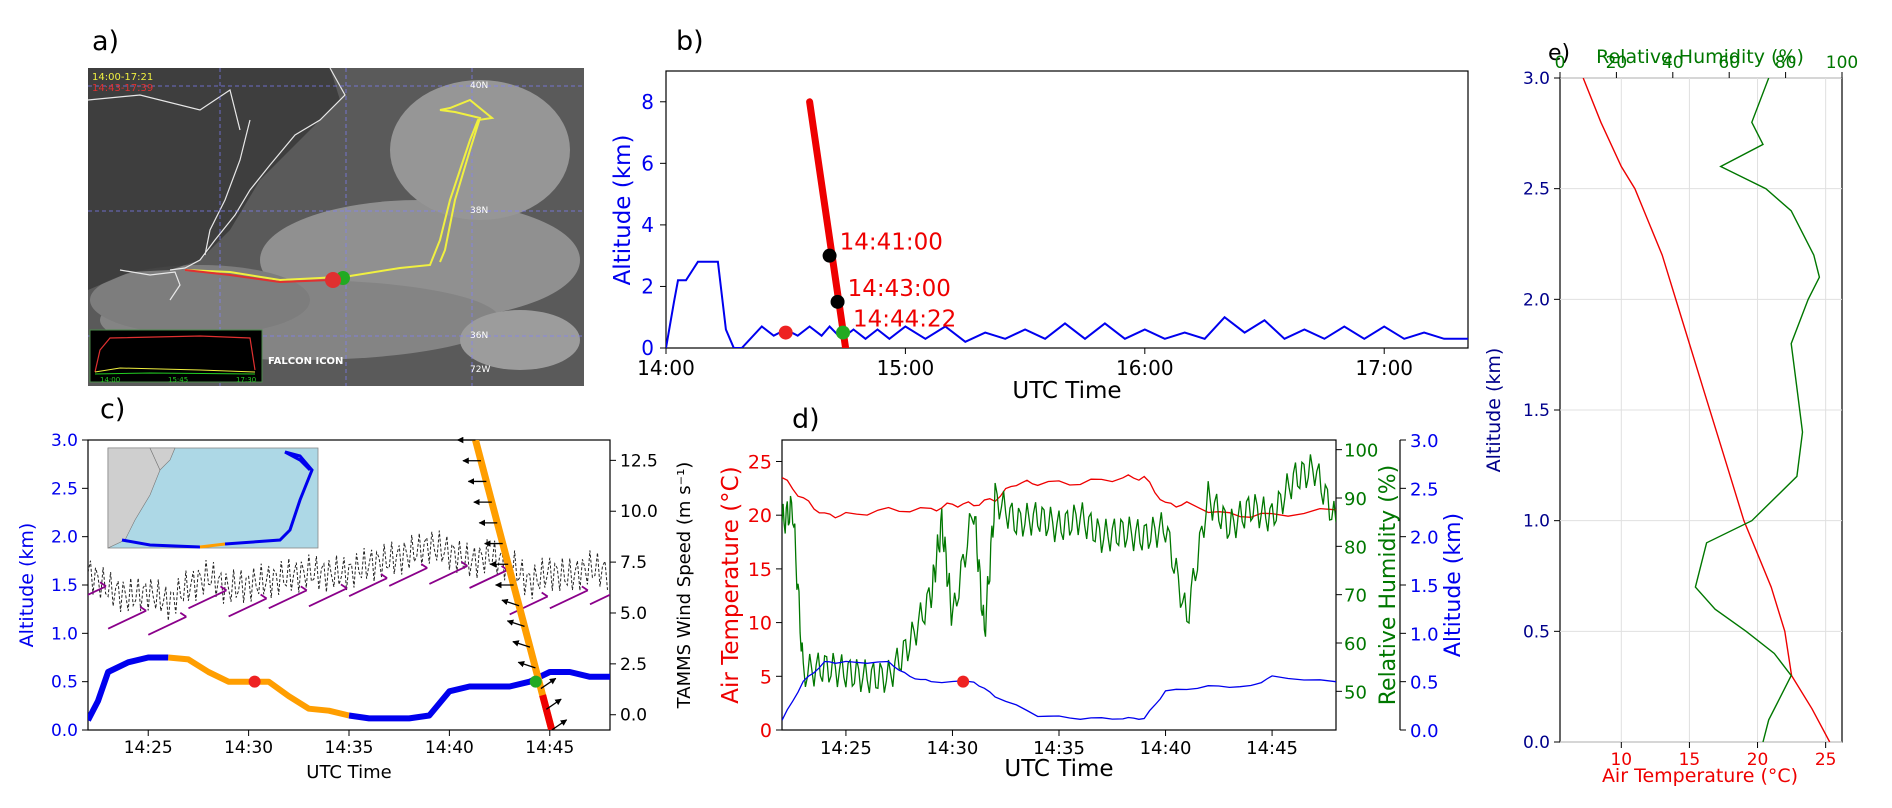 This screenshot has height=808, width=1892. I want to click on descent-line-b, so click(828, 223).